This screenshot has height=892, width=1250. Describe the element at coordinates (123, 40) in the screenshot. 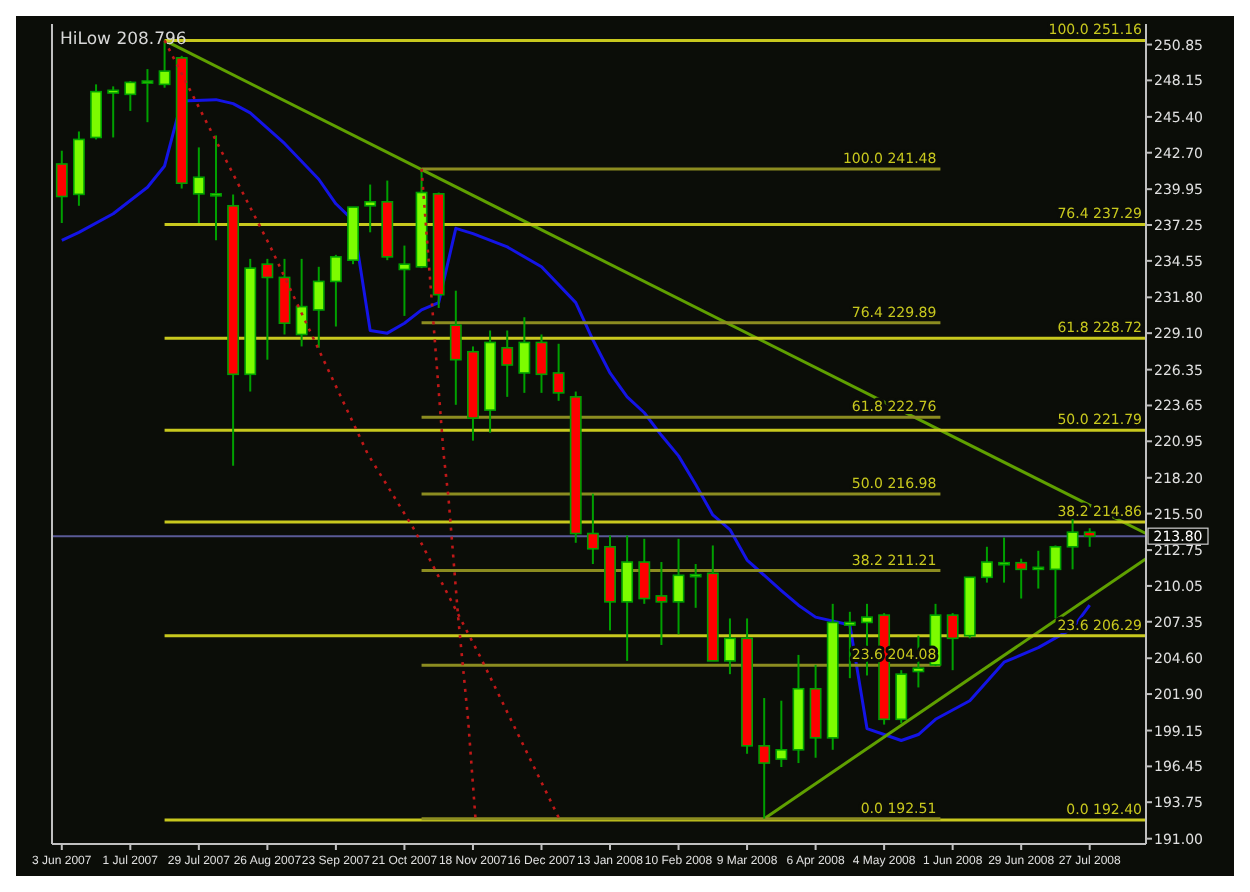

I see `chart-title: HiLow 208.796` at that location.